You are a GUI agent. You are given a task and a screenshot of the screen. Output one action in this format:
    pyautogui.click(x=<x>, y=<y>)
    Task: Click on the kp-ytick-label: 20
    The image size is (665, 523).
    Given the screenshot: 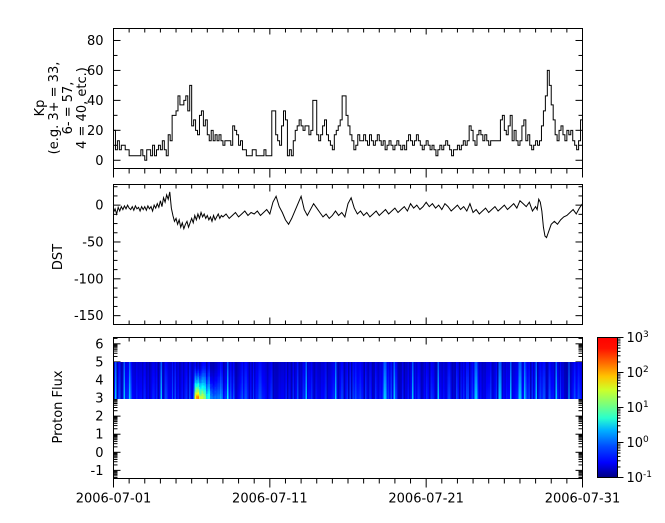 What is the action you would take?
    pyautogui.click(x=95, y=131)
    